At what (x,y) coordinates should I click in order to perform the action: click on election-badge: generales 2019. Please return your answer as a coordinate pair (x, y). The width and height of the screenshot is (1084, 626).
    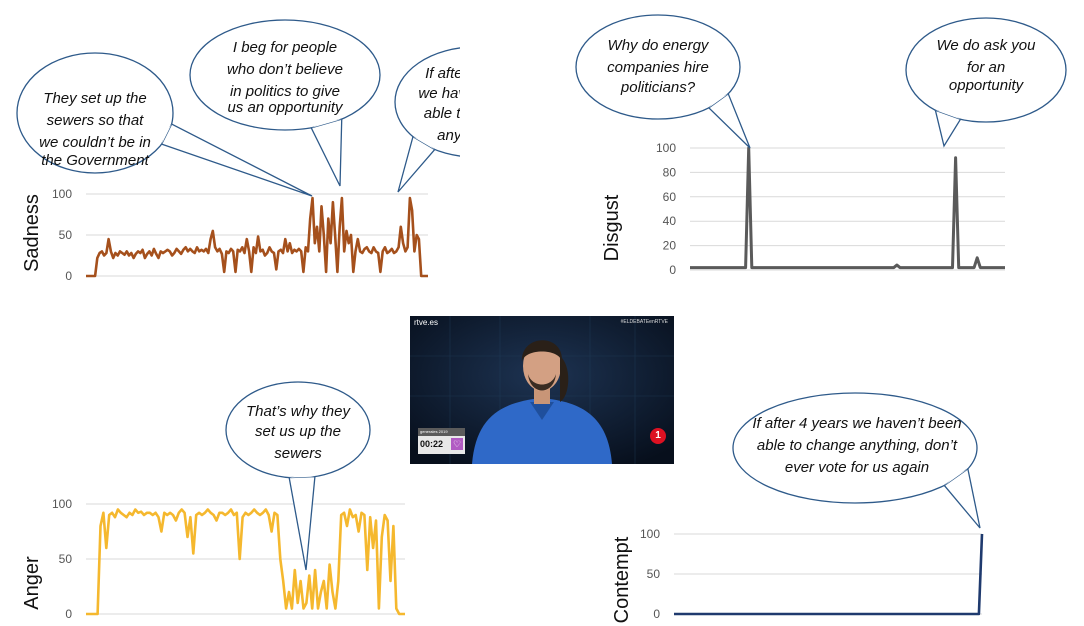
    Looking at the image, I should click on (441, 432).